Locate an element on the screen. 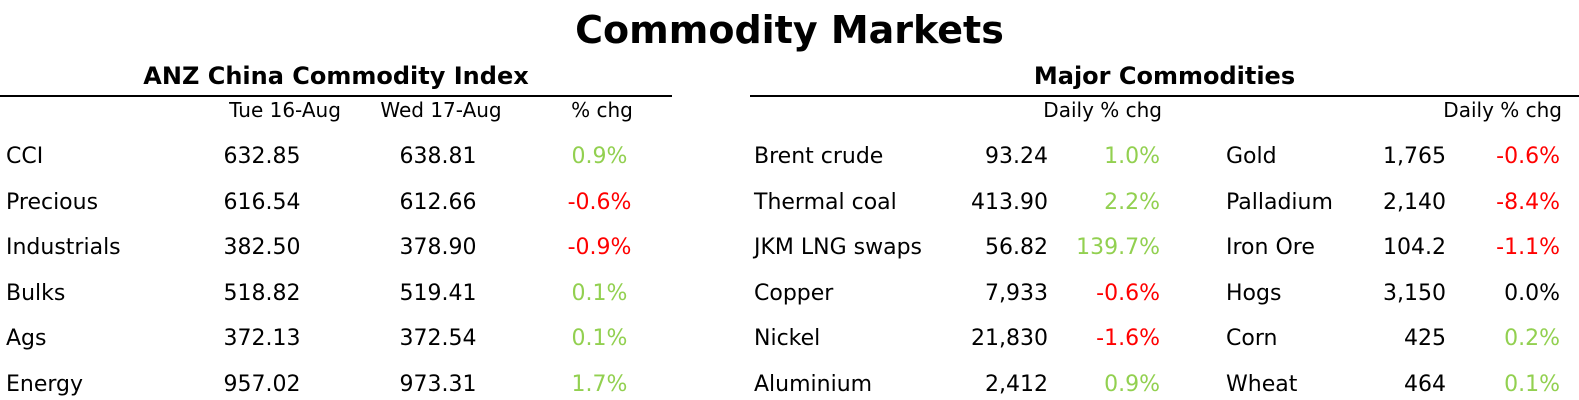  major-right-row-name: Gold is located at coordinates (1251, 156).